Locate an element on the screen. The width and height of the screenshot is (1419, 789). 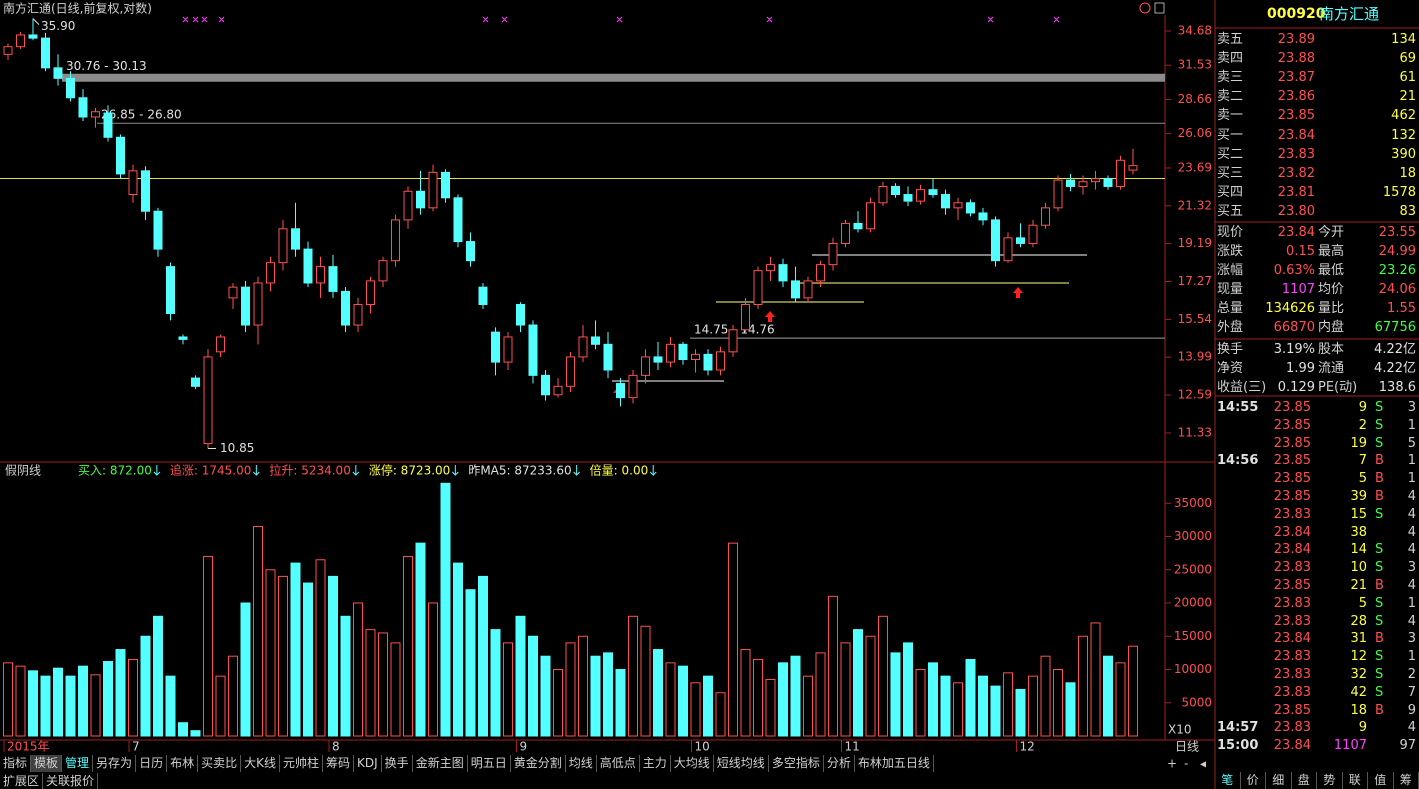
book-volume: 21 is located at coordinates (1407, 97).